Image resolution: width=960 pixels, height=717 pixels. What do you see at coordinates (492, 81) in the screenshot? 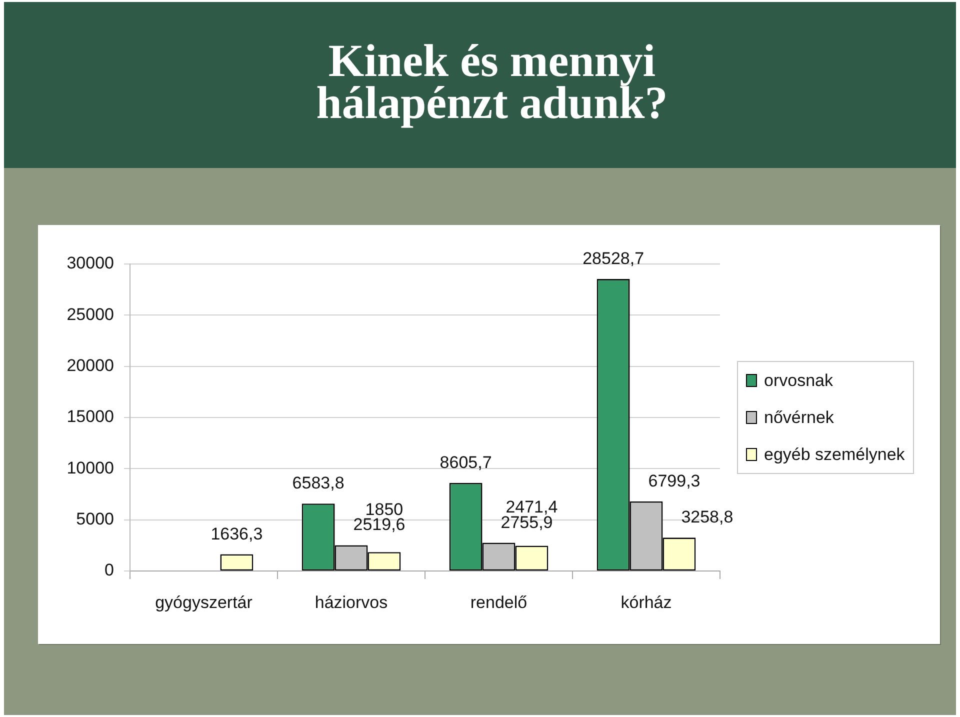
I see `chart-title: Kinek és mennyi hálapénzt adunk?` at bounding box center [492, 81].